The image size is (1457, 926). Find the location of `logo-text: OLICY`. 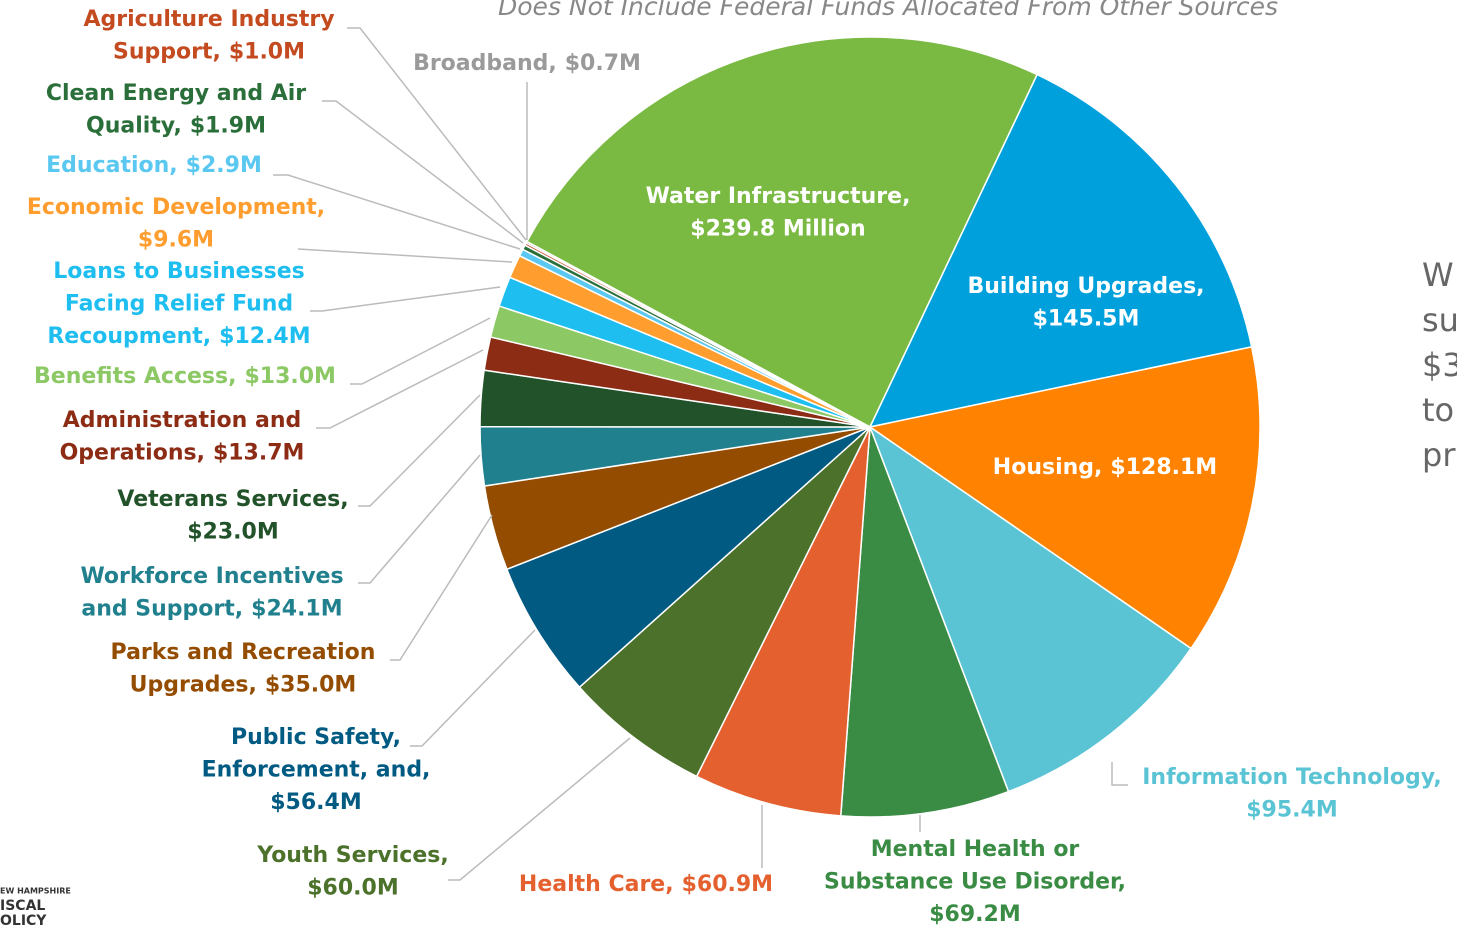

logo-text: OLICY is located at coordinates (23, 919).